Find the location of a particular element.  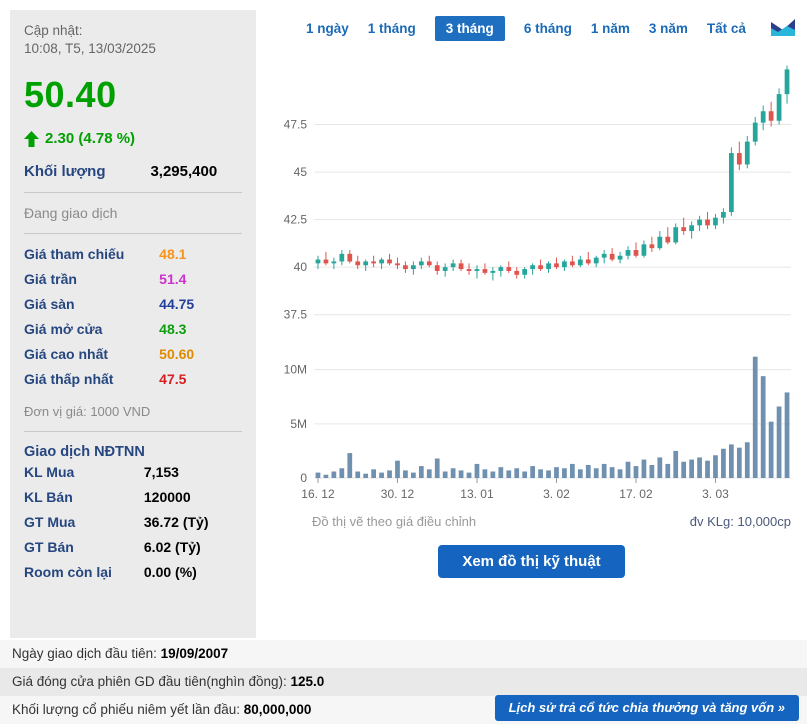

price-row-value: 51.4 is located at coordinates (173, 279).